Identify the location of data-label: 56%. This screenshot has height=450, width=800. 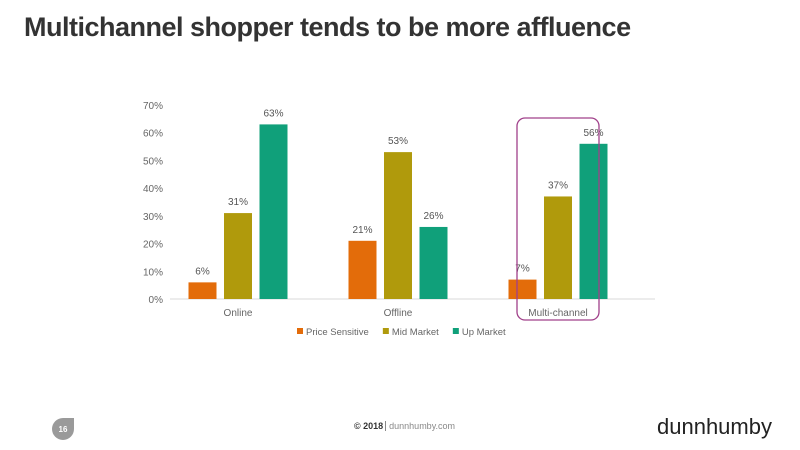
(593, 133).